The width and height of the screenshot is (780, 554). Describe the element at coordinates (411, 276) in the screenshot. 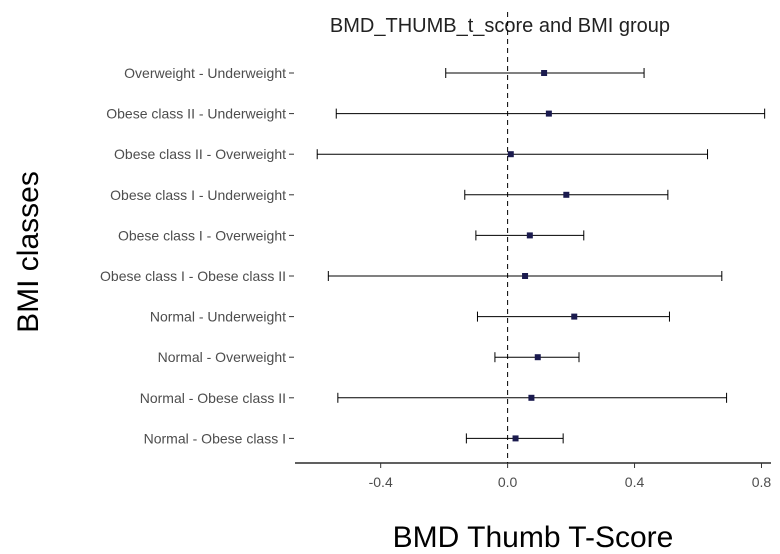

I see `comparison-row: Obese class I - Obese class II` at that location.